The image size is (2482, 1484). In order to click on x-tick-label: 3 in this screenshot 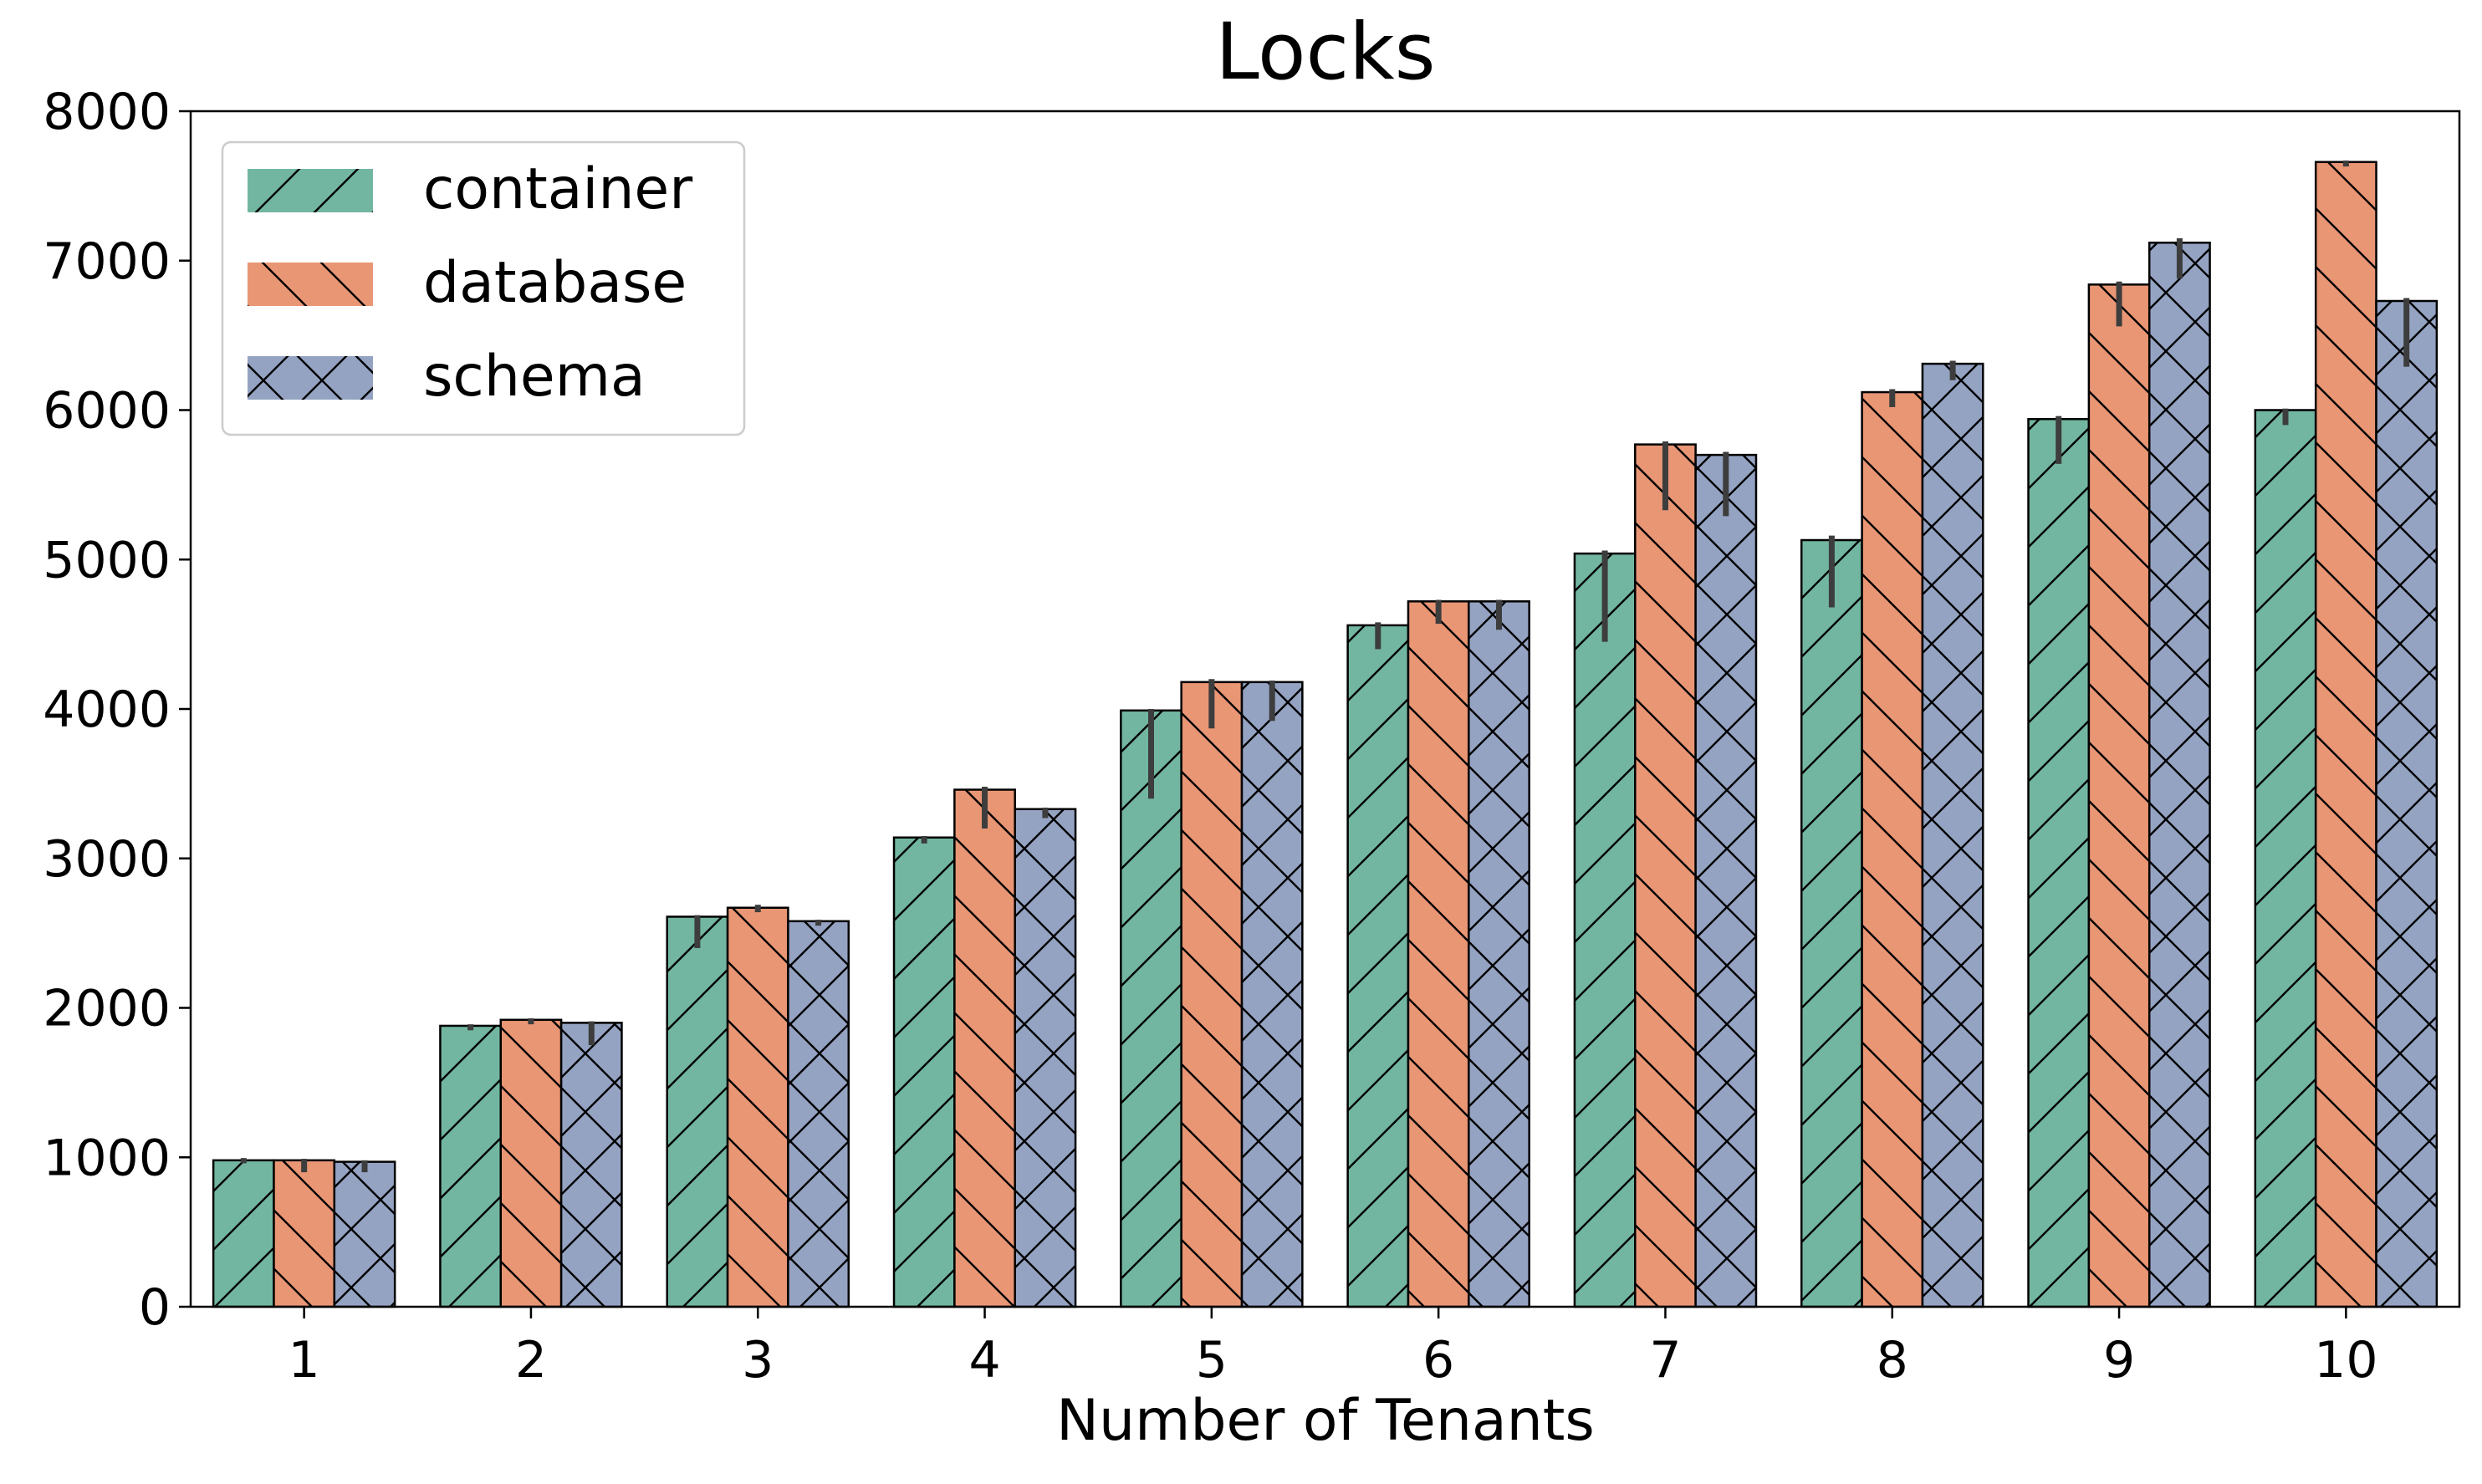, I will do `click(758, 1360)`.